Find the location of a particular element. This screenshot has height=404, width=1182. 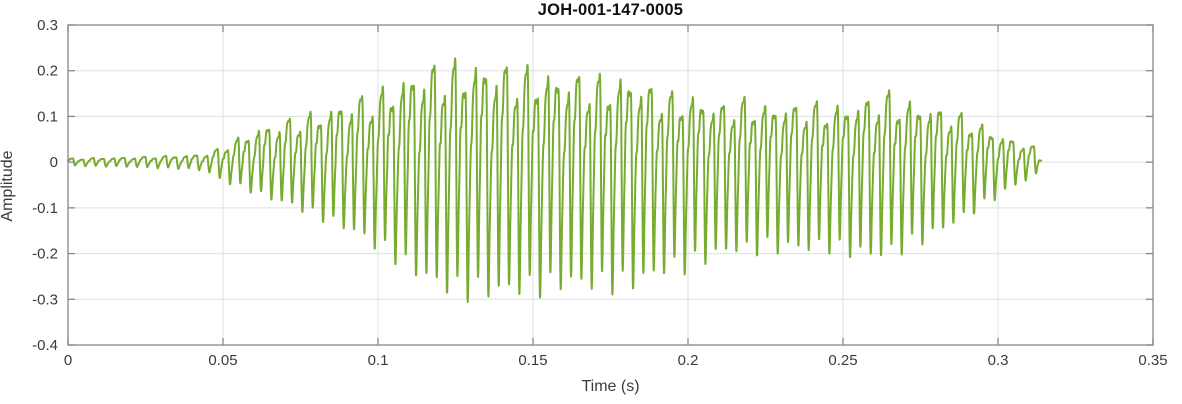

x-tick-label: 0.1 is located at coordinates (378, 360).